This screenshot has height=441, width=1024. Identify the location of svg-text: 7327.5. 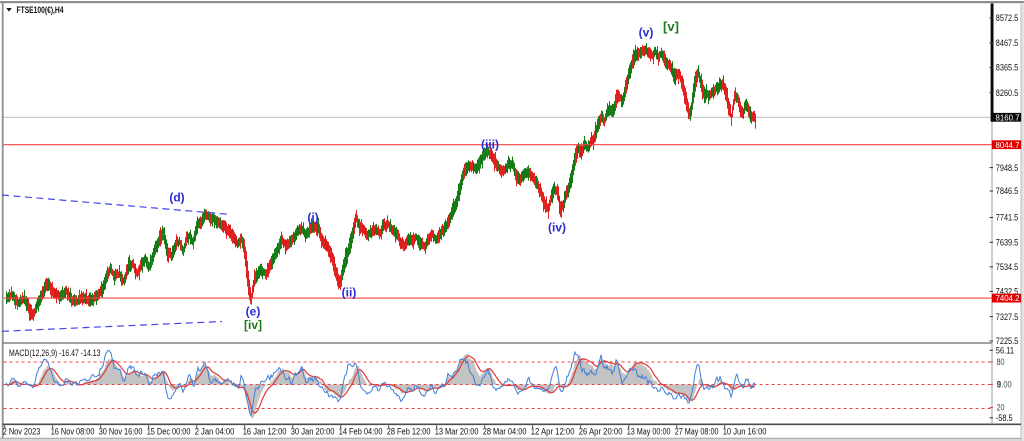
(1007, 317).